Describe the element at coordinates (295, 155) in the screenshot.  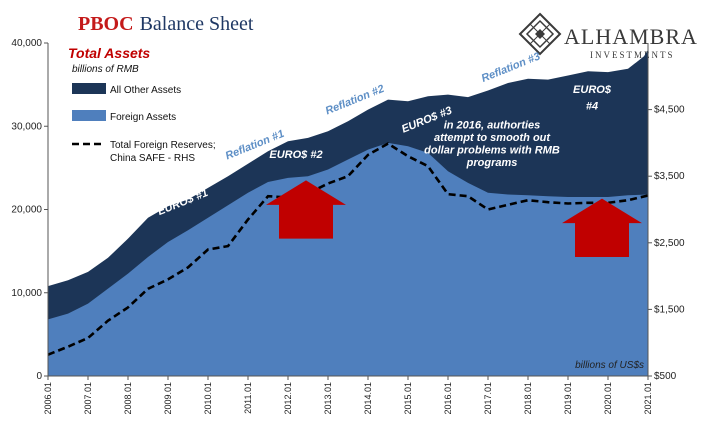
I see `annotation-euro: EURO$ #2` at that location.